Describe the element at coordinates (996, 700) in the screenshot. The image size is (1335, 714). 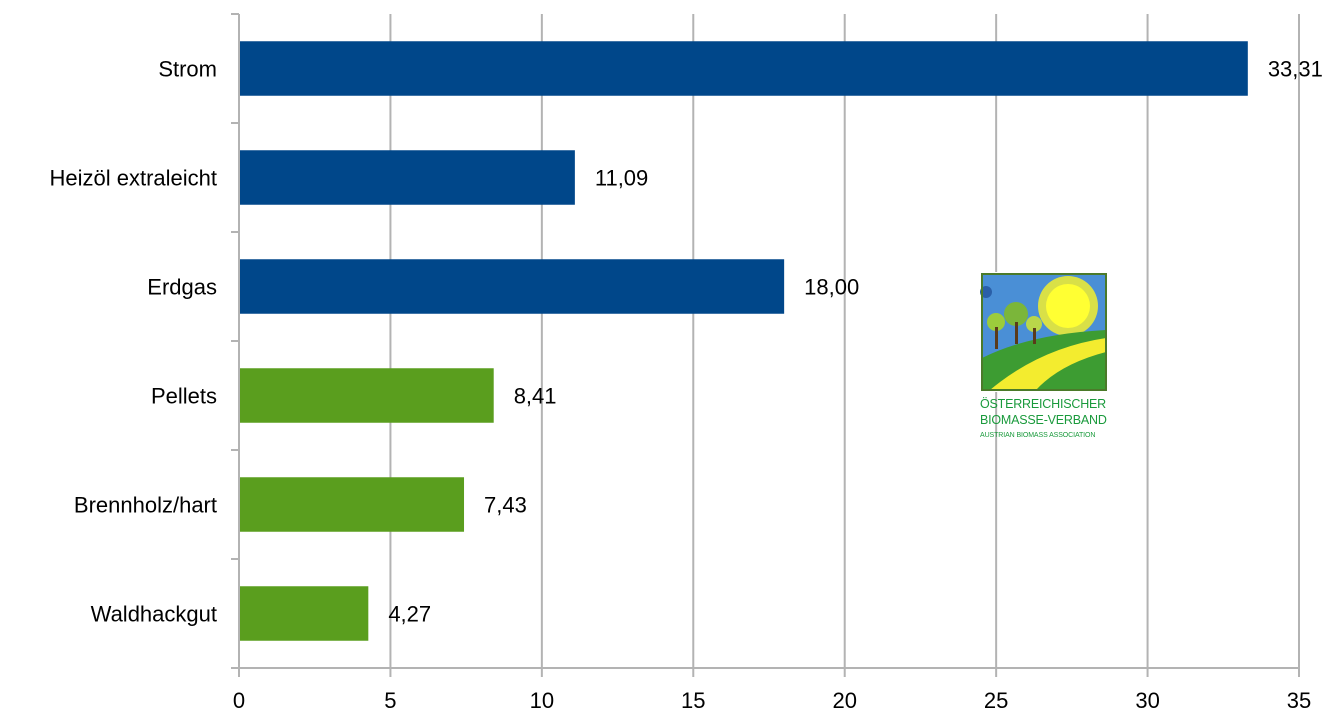
I see `x-tick-label: 25` at that location.